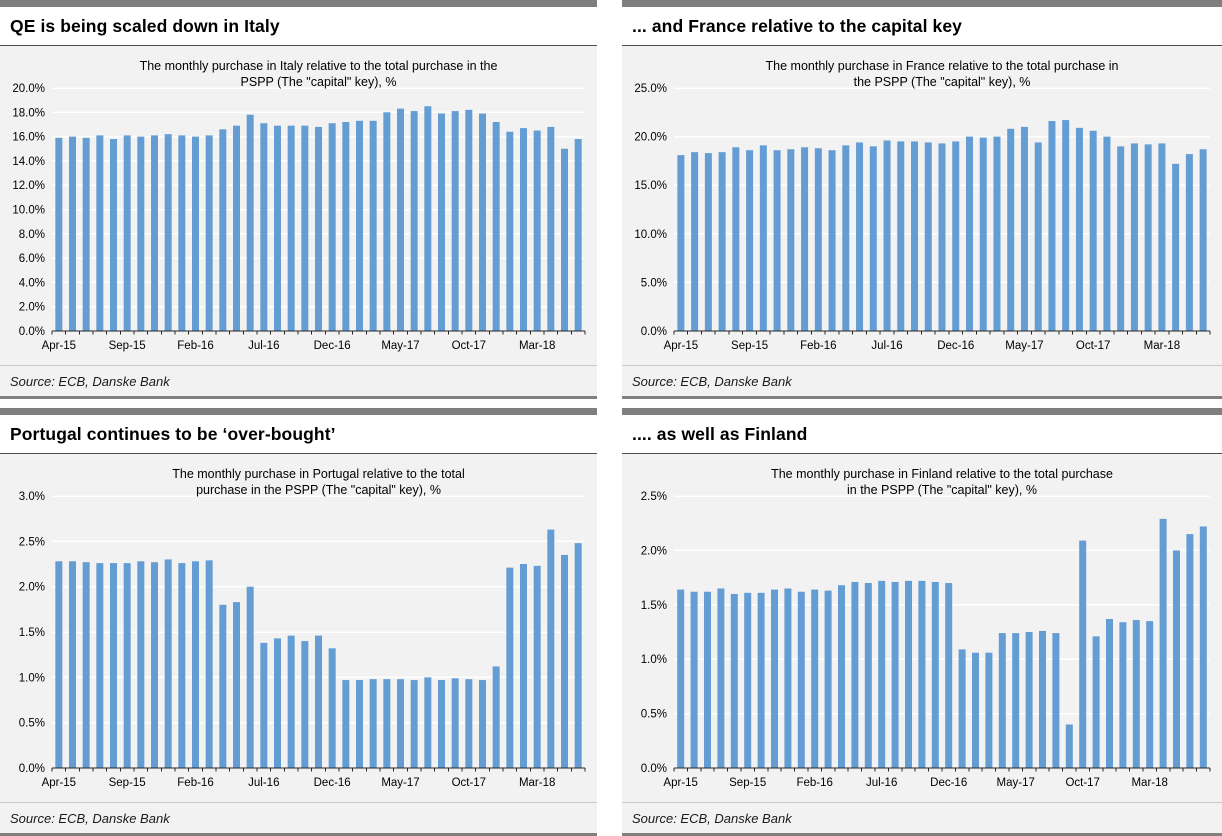 The width and height of the screenshot is (1222, 836). I want to click on y-axis-tick-label: 1.5%, so click(32, 633).